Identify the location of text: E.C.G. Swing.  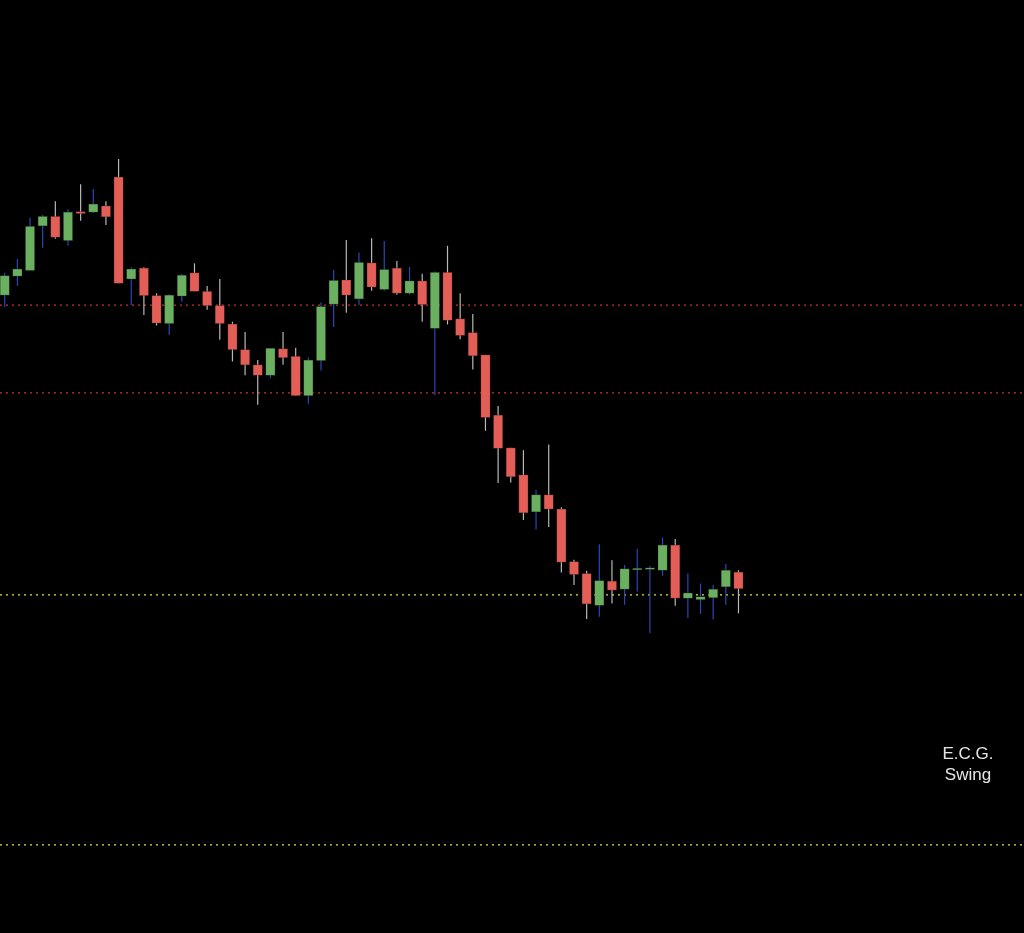
(968, 764).